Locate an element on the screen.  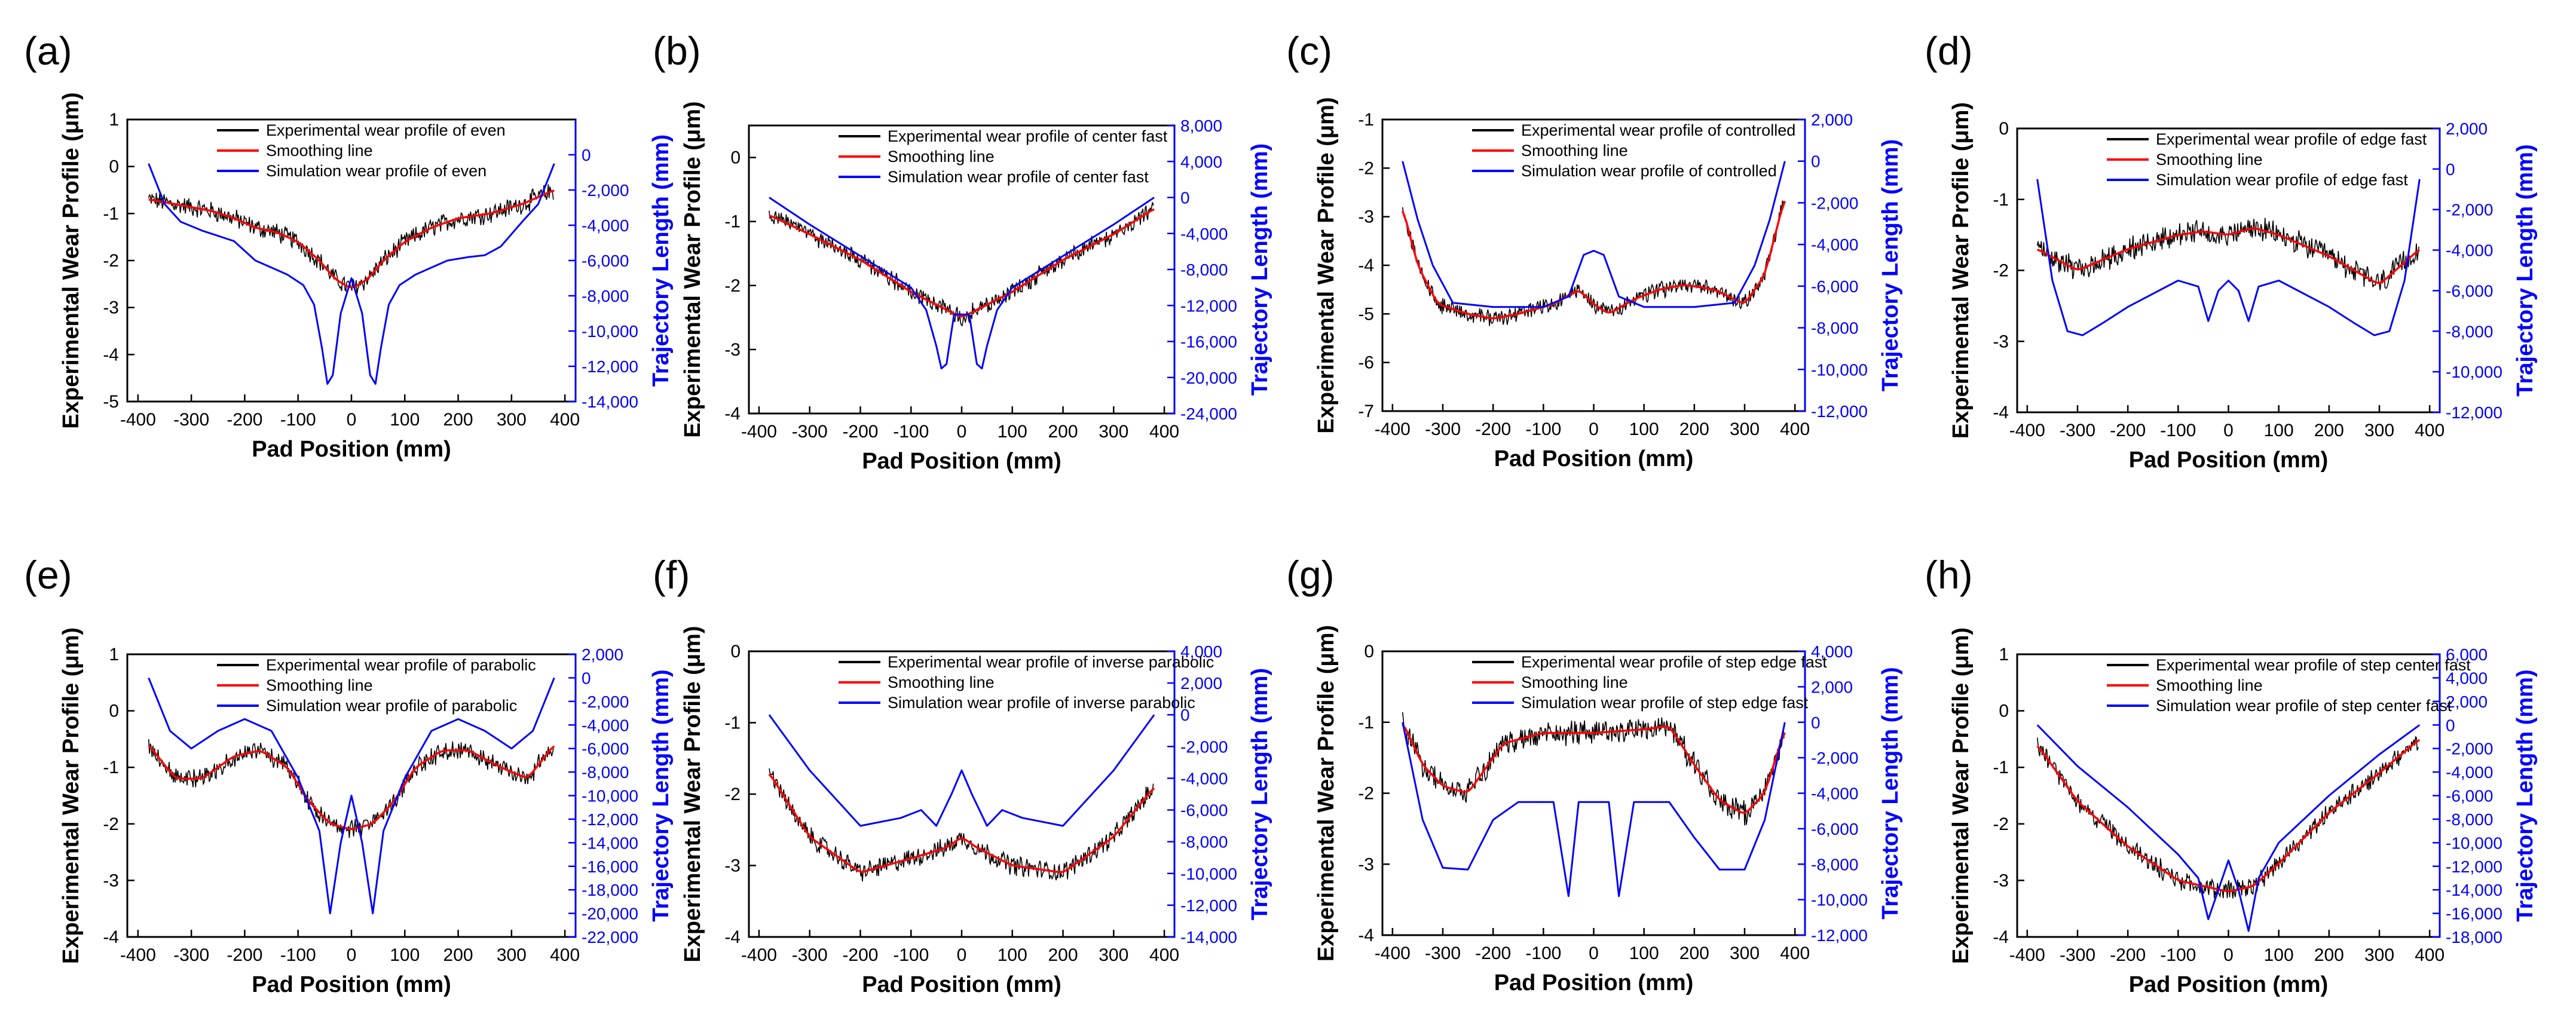
legend-item: Simulation wear profile of even is located at coordinates (376, 171).